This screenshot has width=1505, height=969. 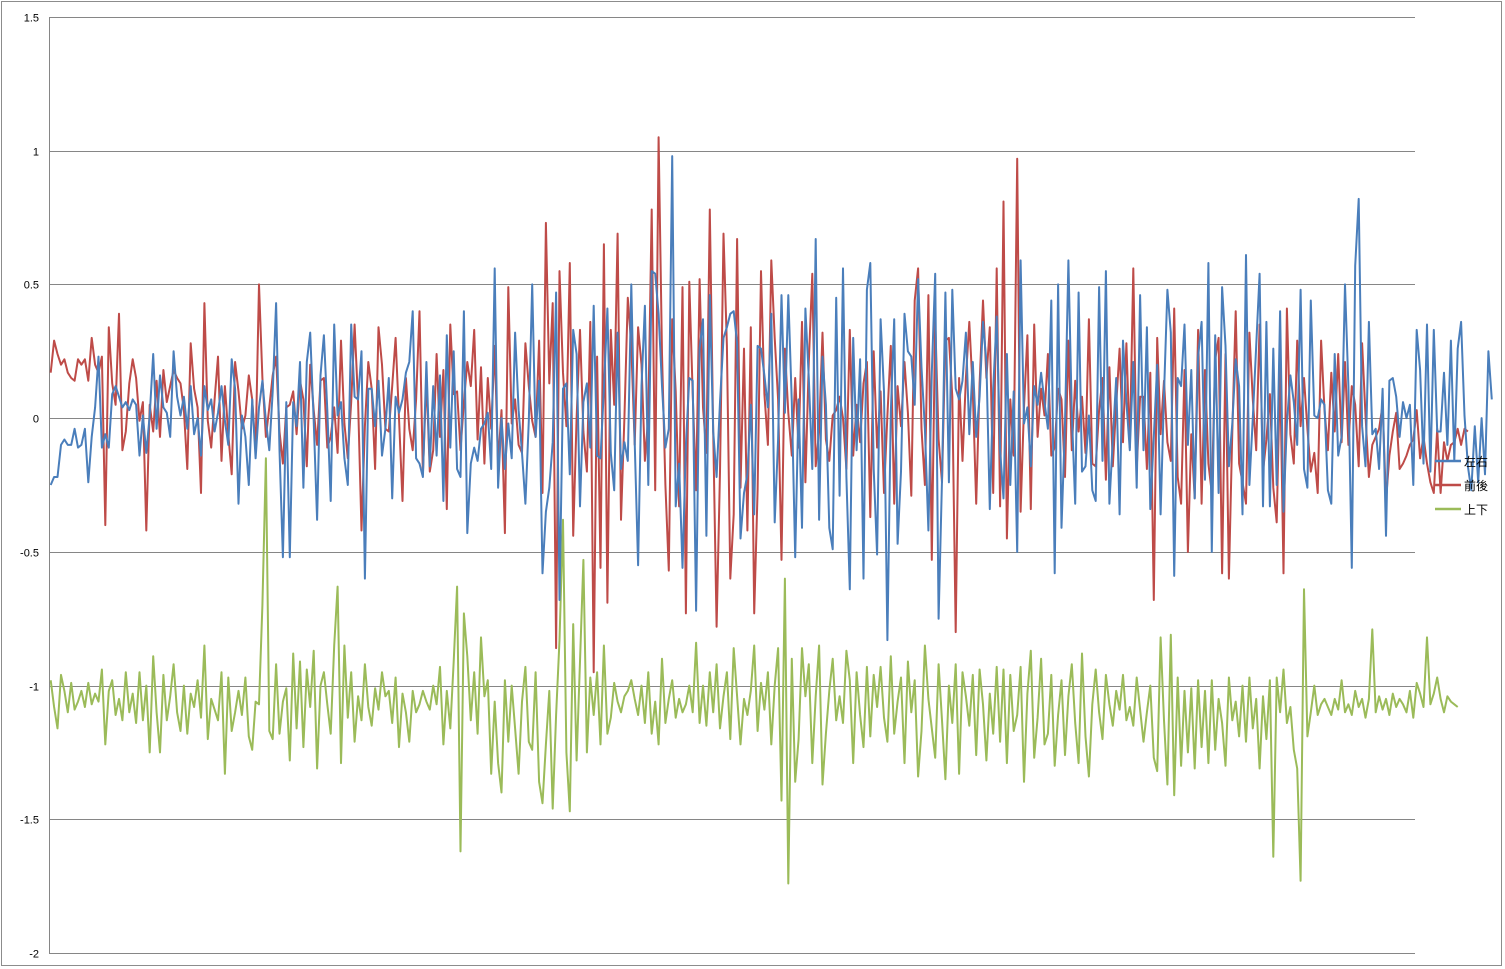 I want to click on y-tick-label: -0.5, so click(x=29, y=554).